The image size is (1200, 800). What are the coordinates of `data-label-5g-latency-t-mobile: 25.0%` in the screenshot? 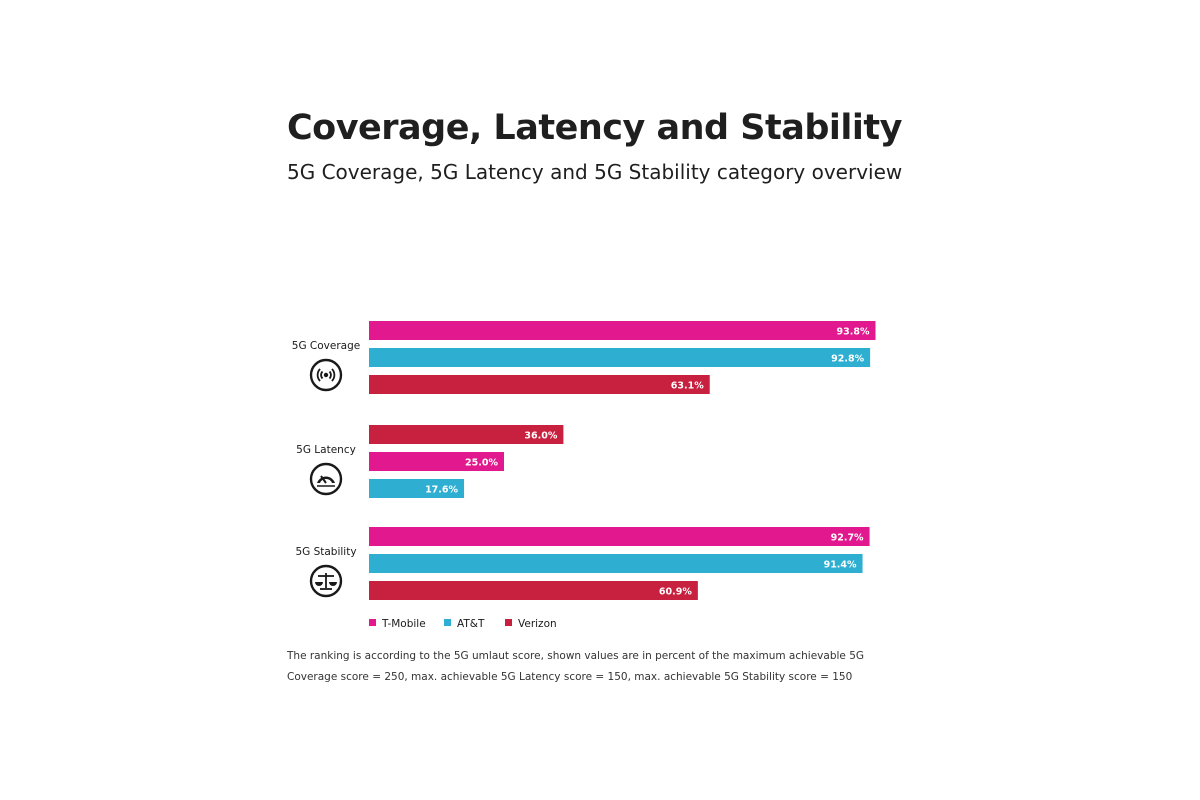 It's located at (481, 463).